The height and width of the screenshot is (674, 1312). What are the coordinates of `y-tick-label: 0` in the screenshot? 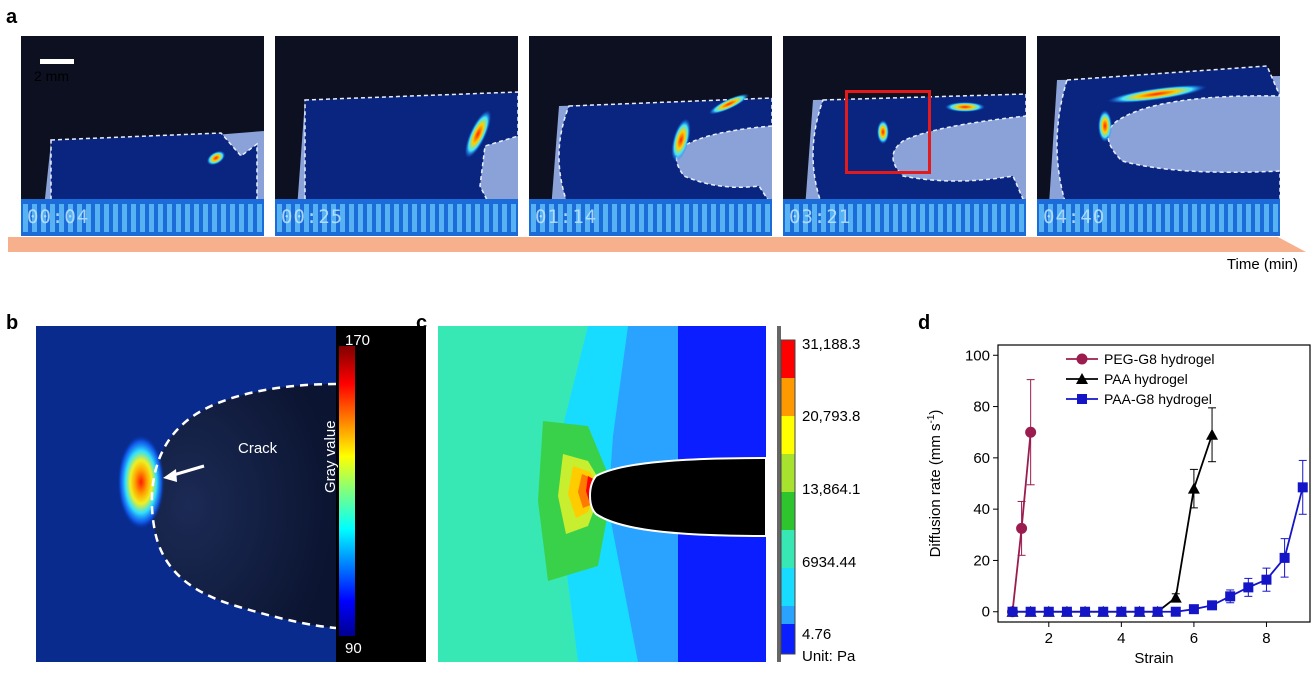 It's located at (986, 612).